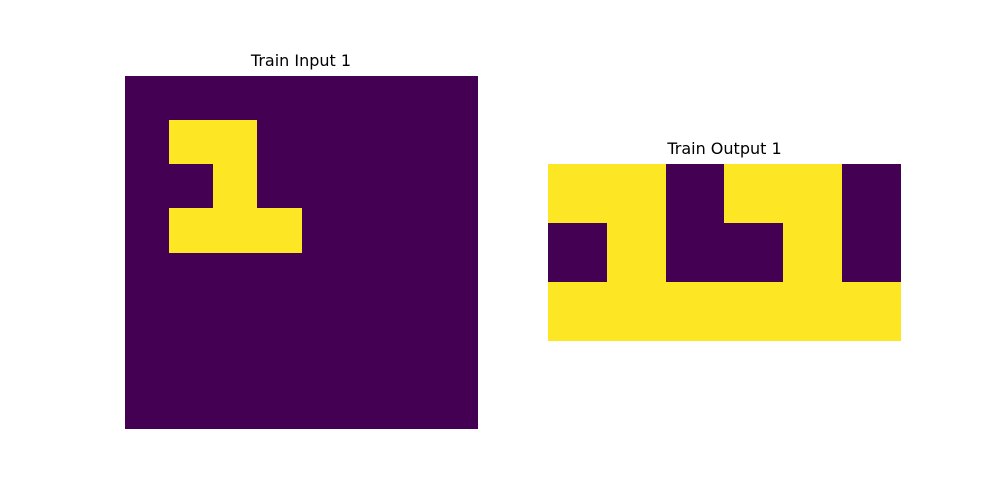 Image resolution: width=1000 pixels, height=500 pixels. I want to click on input-cell-r5-c1, so click(191, 318).